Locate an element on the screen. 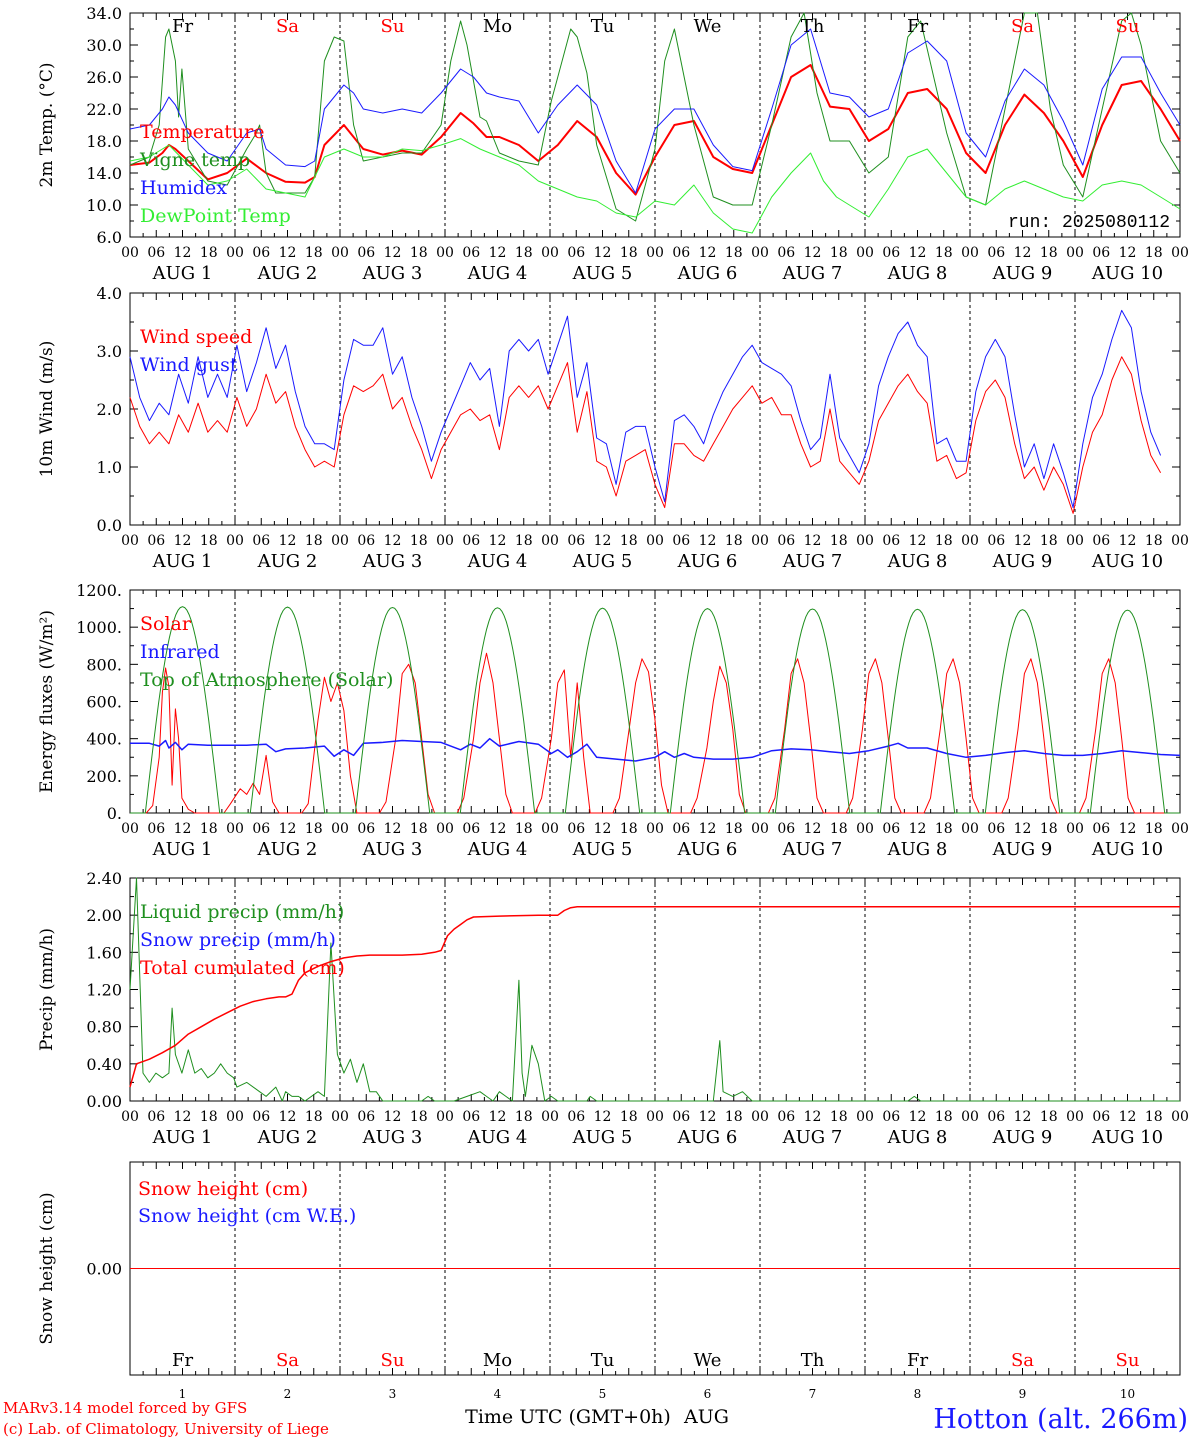  legend-entry: Top of Atmosphere (Solar) is located at coordinates (266, 680).